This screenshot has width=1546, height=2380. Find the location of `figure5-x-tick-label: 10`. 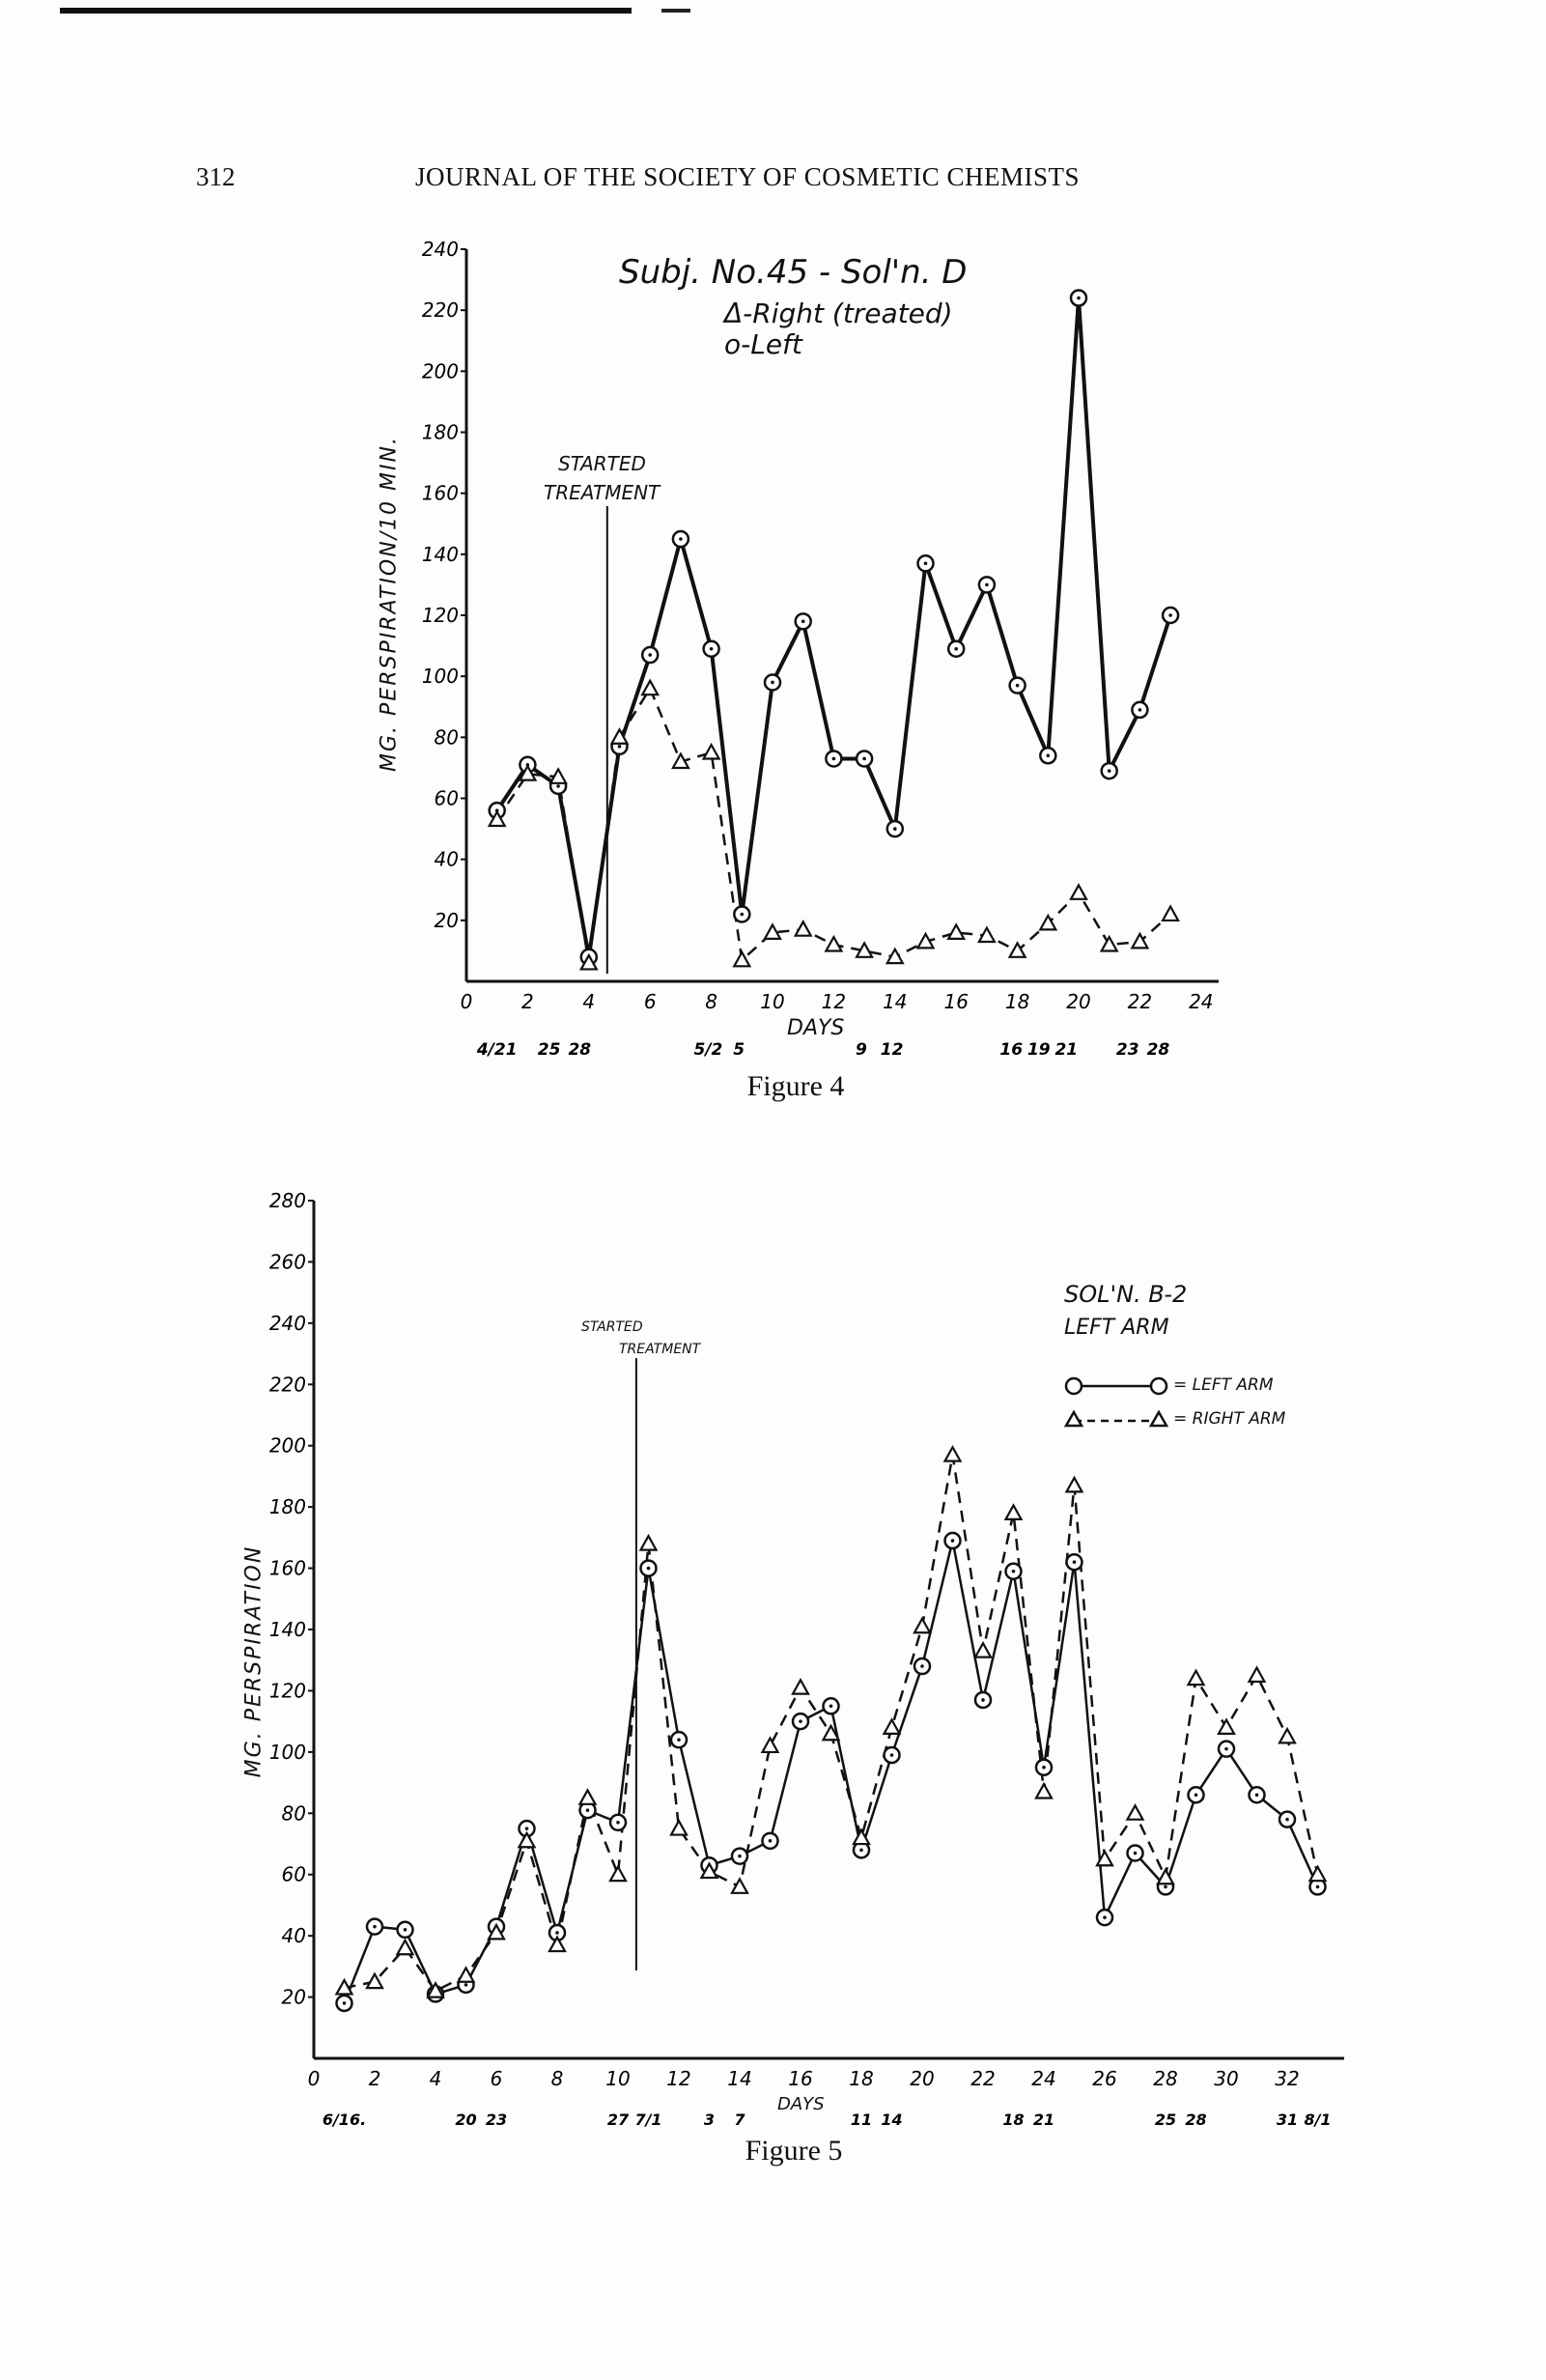

figure5-x-tick-label: 10 is located at coordinates (617, 2078).